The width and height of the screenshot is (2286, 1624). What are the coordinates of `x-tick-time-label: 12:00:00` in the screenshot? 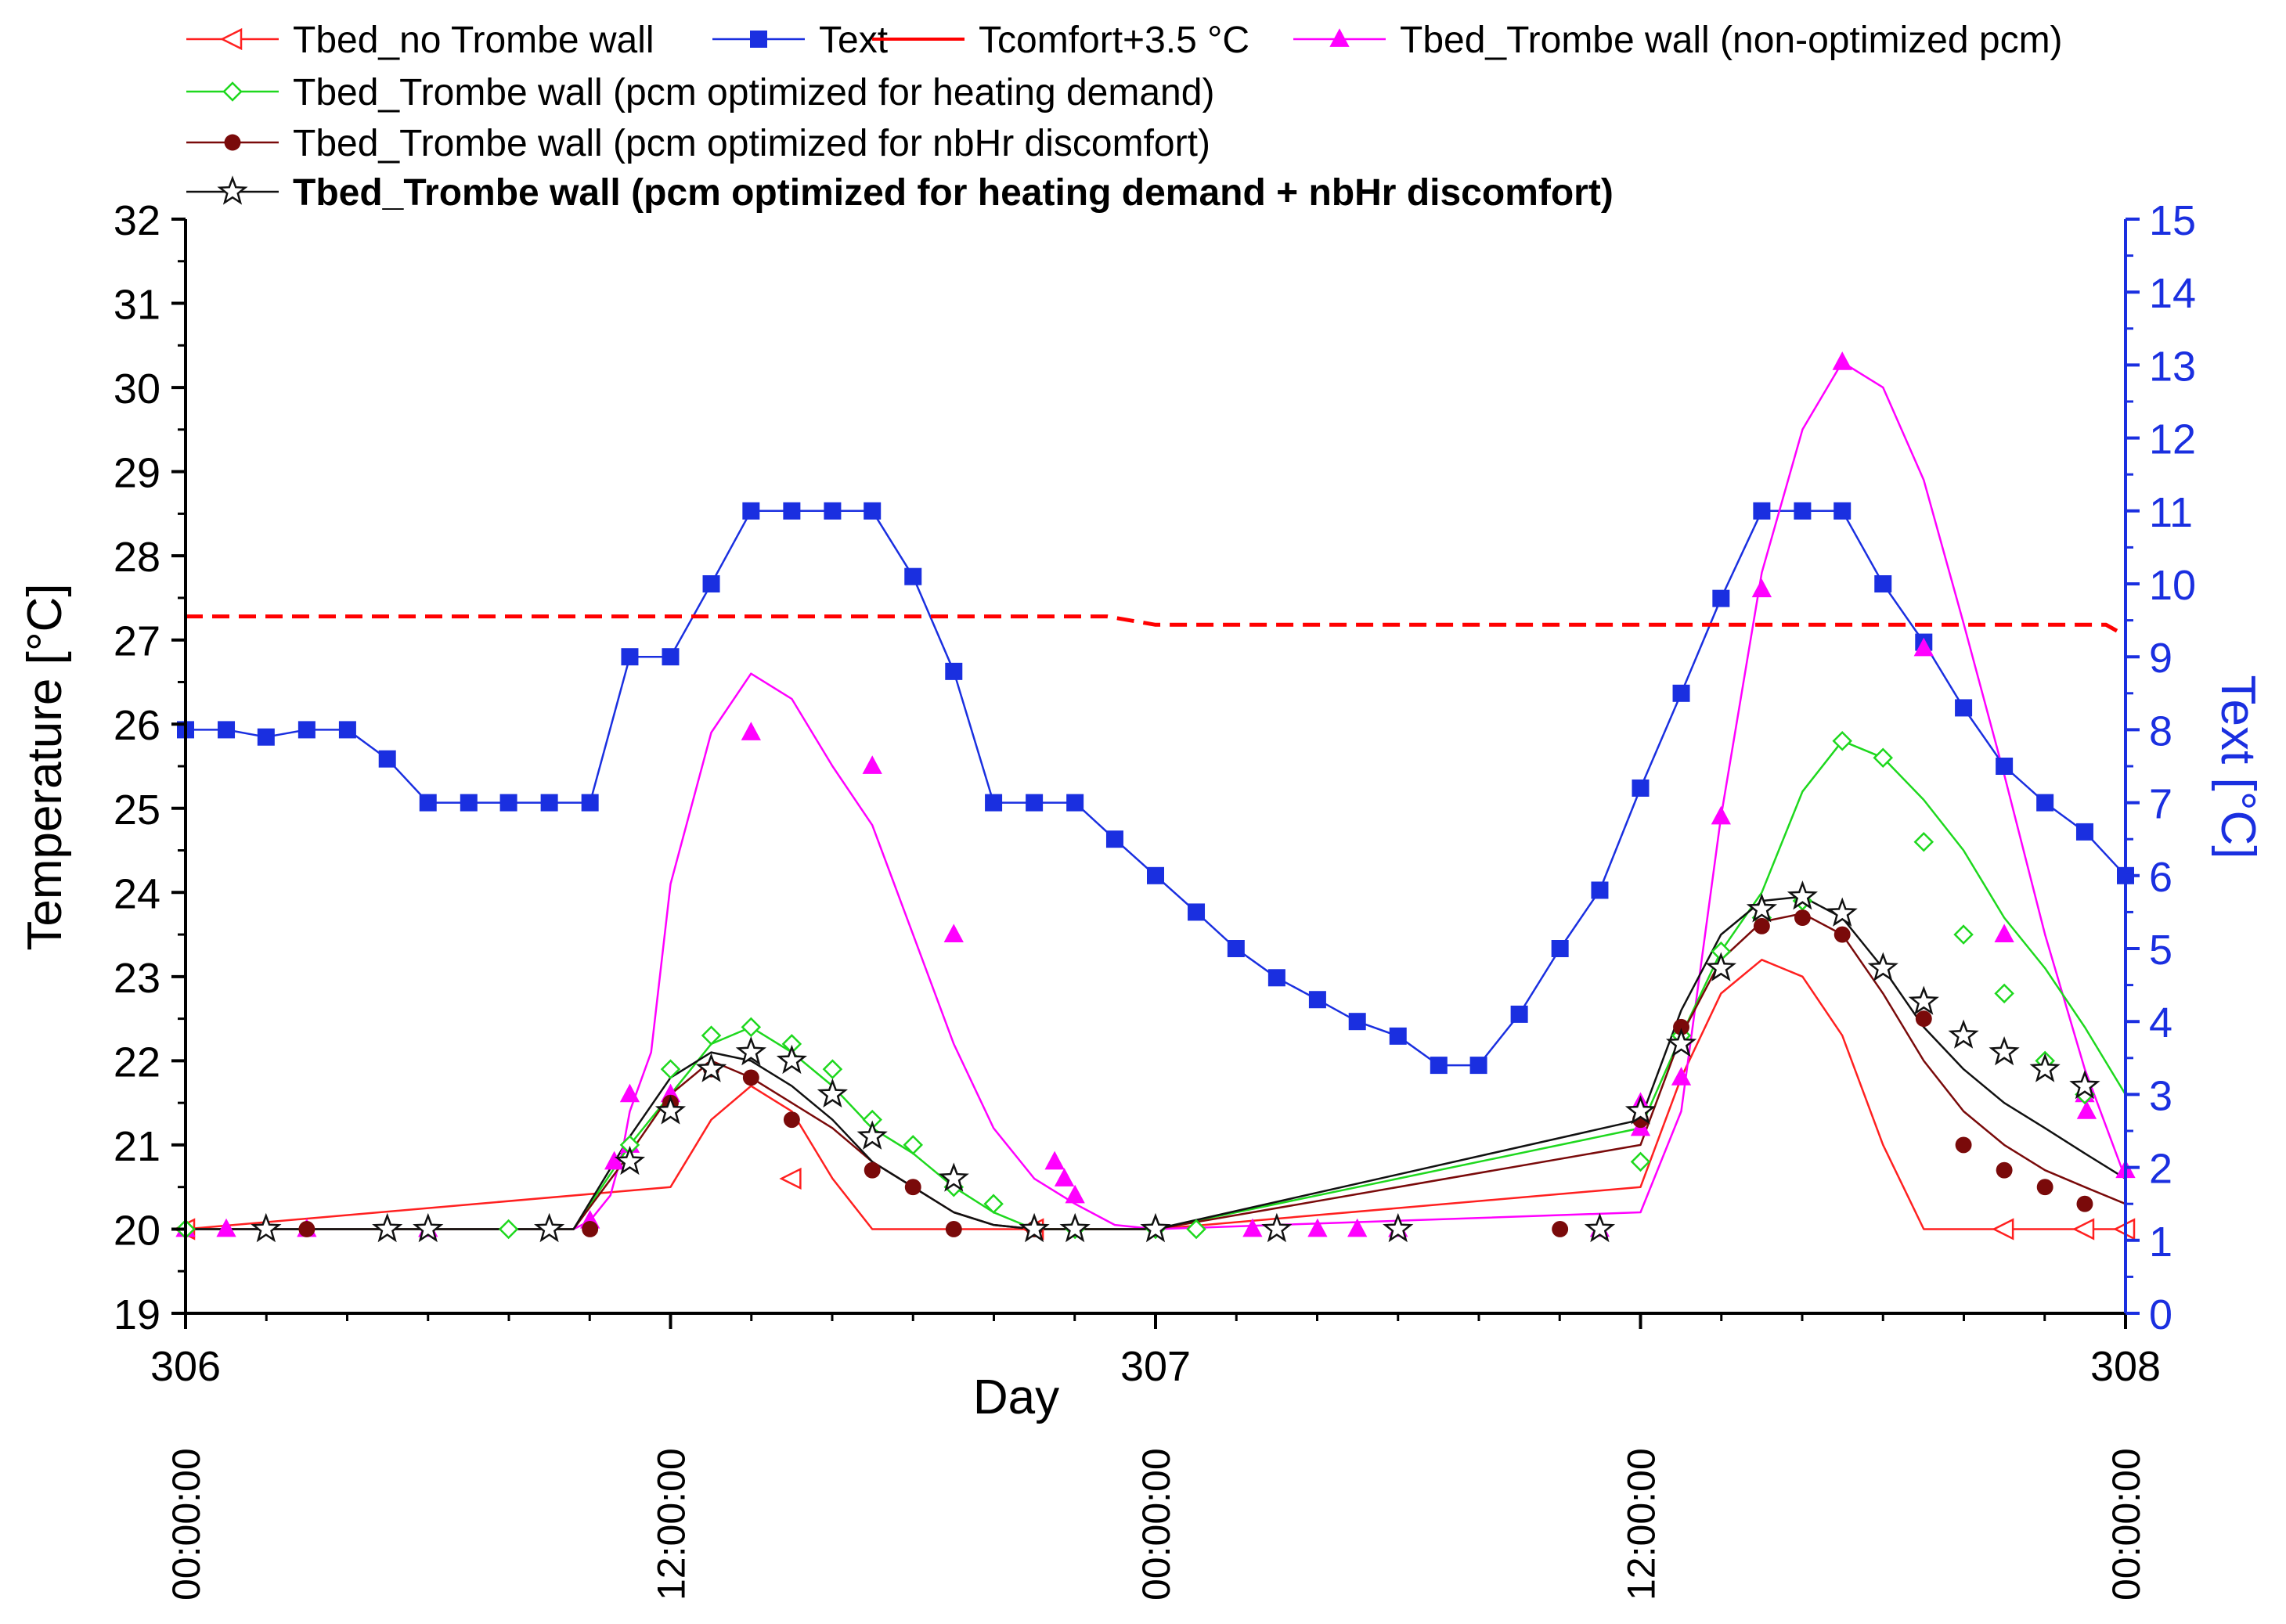 It's located at (1642, 1524).